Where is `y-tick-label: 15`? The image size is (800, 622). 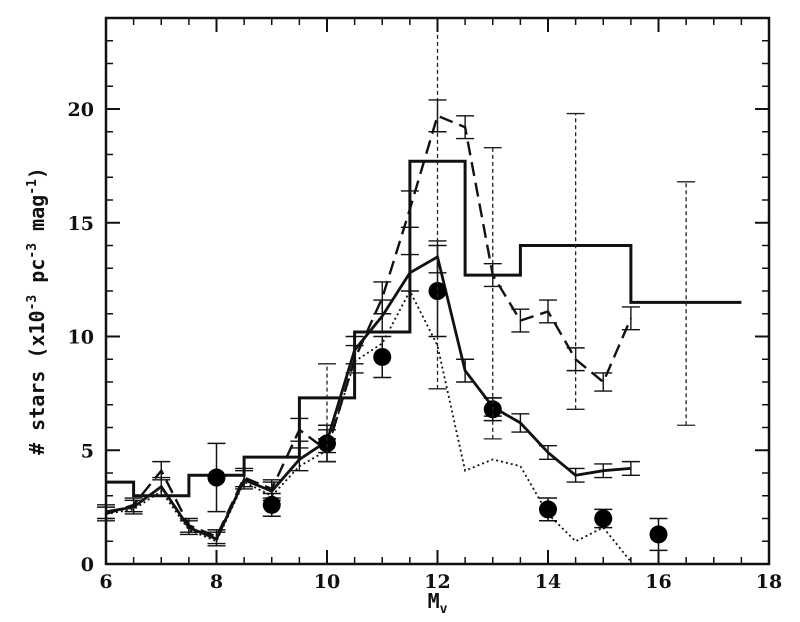 y-tick-label: 15 is located at coordinates (81, 224).